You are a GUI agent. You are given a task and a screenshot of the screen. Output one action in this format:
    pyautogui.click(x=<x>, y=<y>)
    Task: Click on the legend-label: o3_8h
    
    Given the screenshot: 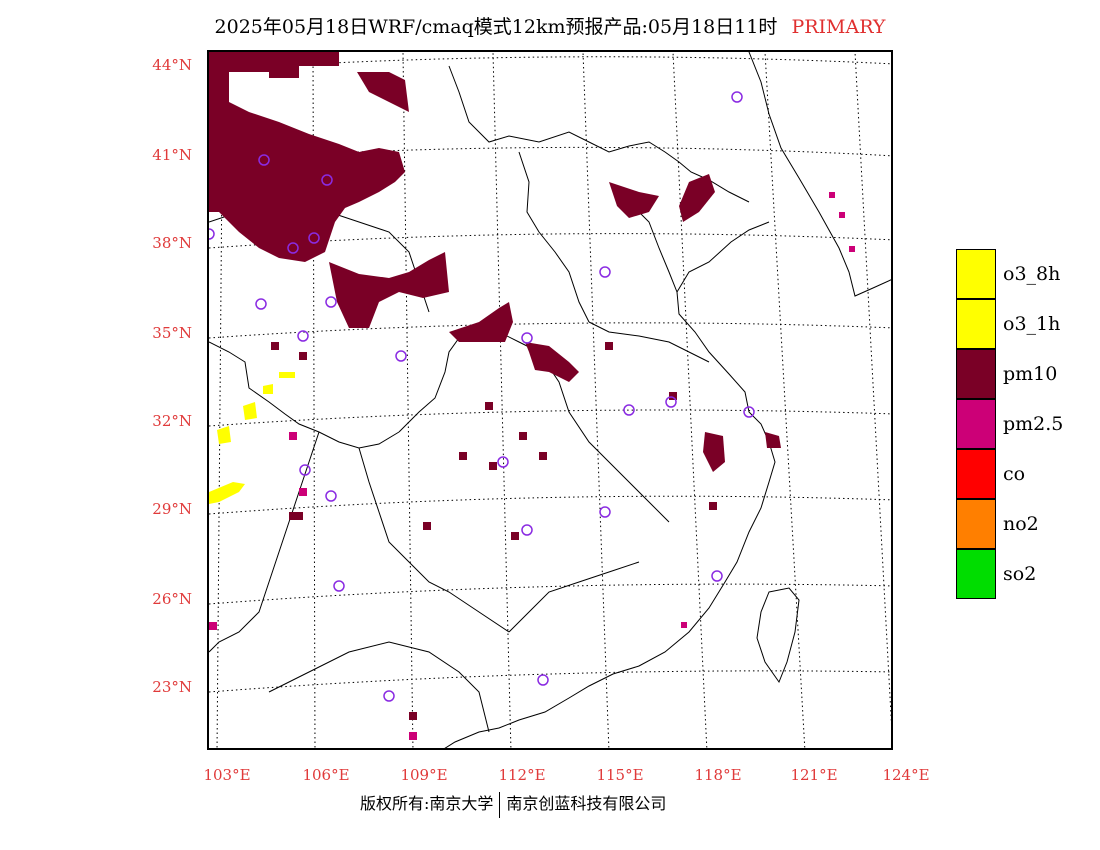 What is the action you would take?
    pyautogui.click(x=1032, y=274)
    